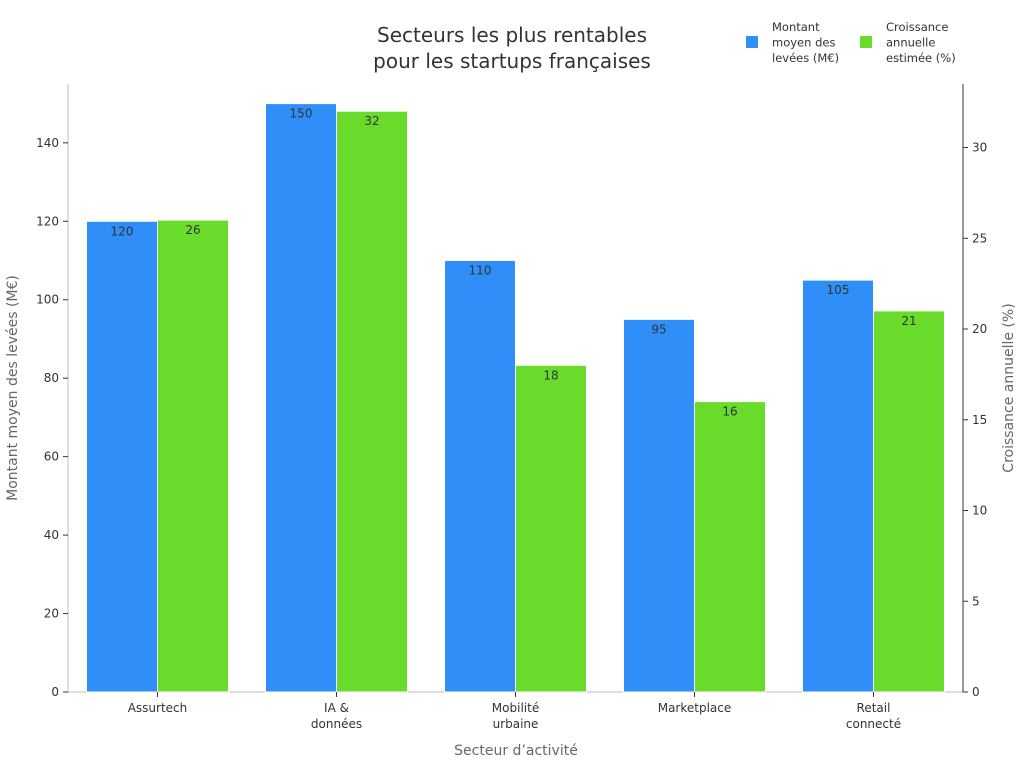  Describe the element at coordinates (979, 238) in the screenshot. I see `right-tick-label: 25` at that location.